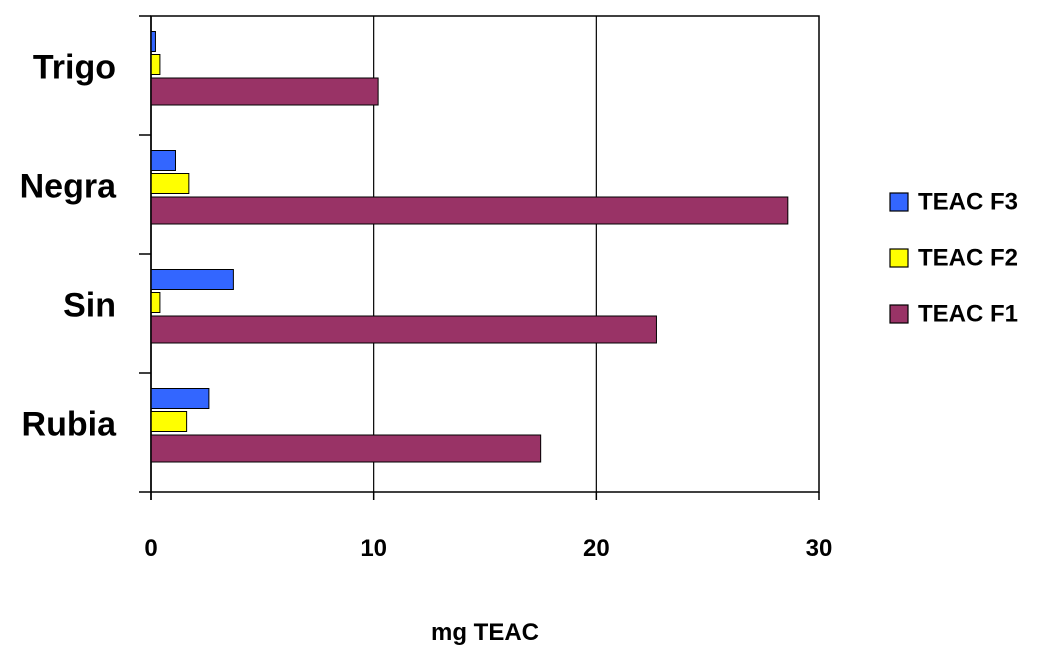 The width and height of the screenshot is (1054, 646). What do you see at coordinates (163, 160) in the screenshot?
I see `bar-negra-teac-f3` at bounding box center [163, 160].